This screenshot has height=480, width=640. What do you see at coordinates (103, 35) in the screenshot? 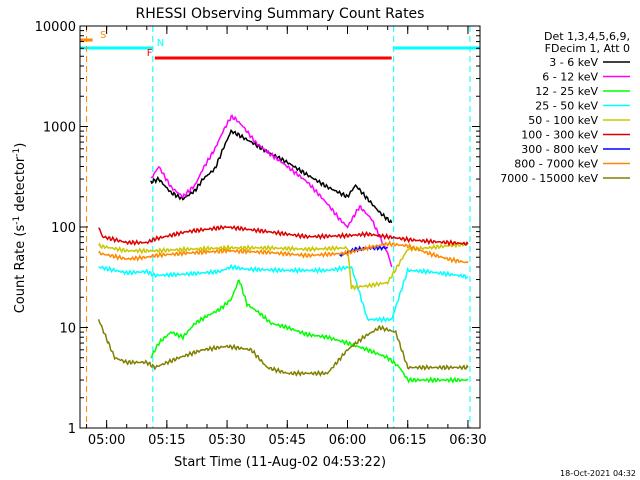
I see `flag-label: S` at bounding box center [103, 35].